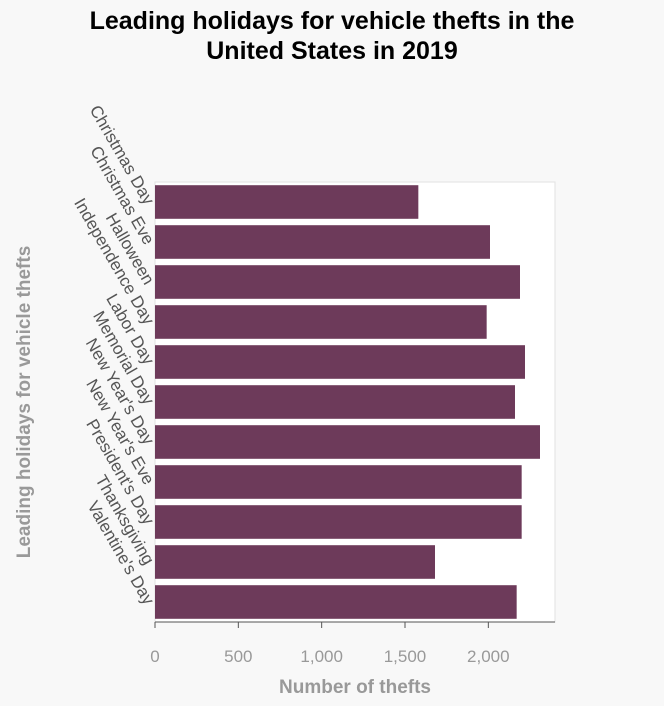 The width and height of the screenshot is (664, 706). Describe the element at coordinates (355, 687) in the screenshot. I see `x-axis-title: Number of thefts` at that location.